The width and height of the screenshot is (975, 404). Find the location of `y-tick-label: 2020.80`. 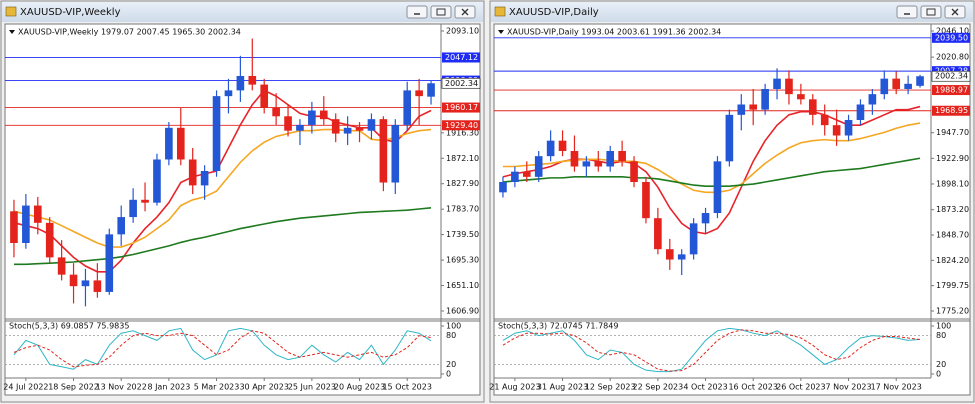

y-tick-label: 2020.80 is located at coordinates (952, 57).